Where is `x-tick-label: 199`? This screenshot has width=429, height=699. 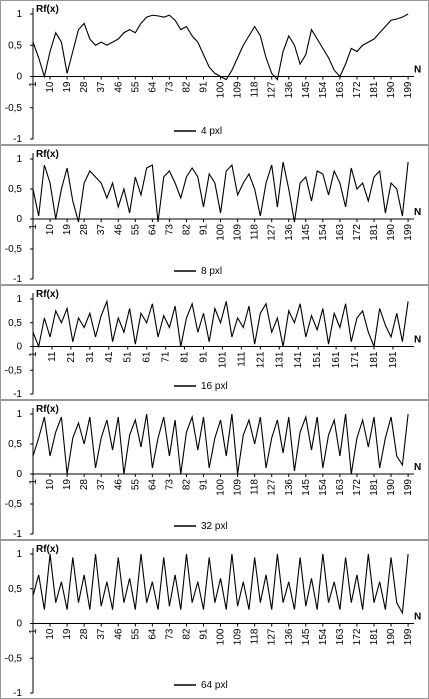 x-tick-label: 199 is located at coordinates (408, 487).